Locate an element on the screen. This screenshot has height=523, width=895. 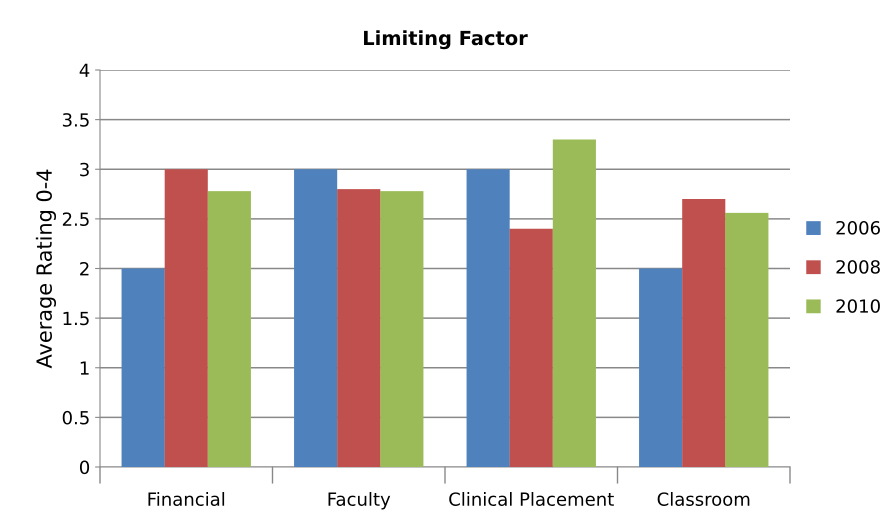
y-tick-label: 2 is located at coordinates (84, 269).